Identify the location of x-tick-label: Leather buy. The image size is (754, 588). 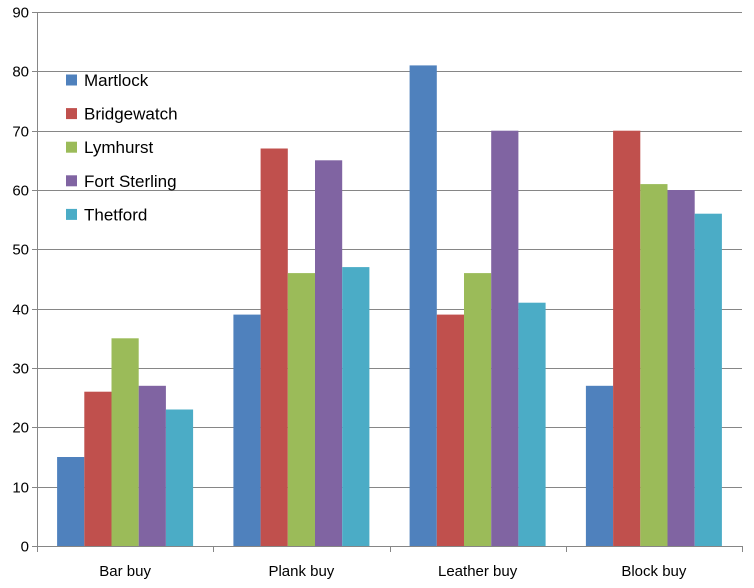
(478, 571).